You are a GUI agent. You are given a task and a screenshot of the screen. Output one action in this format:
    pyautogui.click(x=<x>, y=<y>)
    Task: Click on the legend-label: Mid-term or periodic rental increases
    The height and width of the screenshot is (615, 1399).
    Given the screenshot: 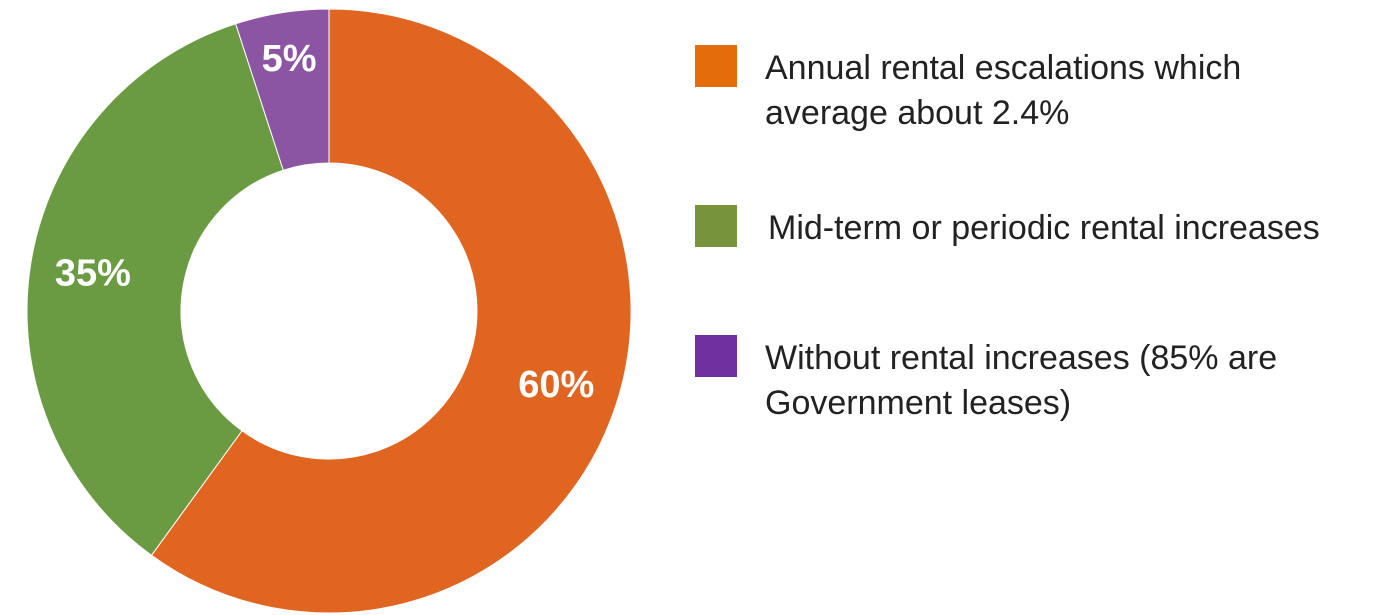 What is the action you would take?
    pyautogui.click(x=1044, y=228)
    